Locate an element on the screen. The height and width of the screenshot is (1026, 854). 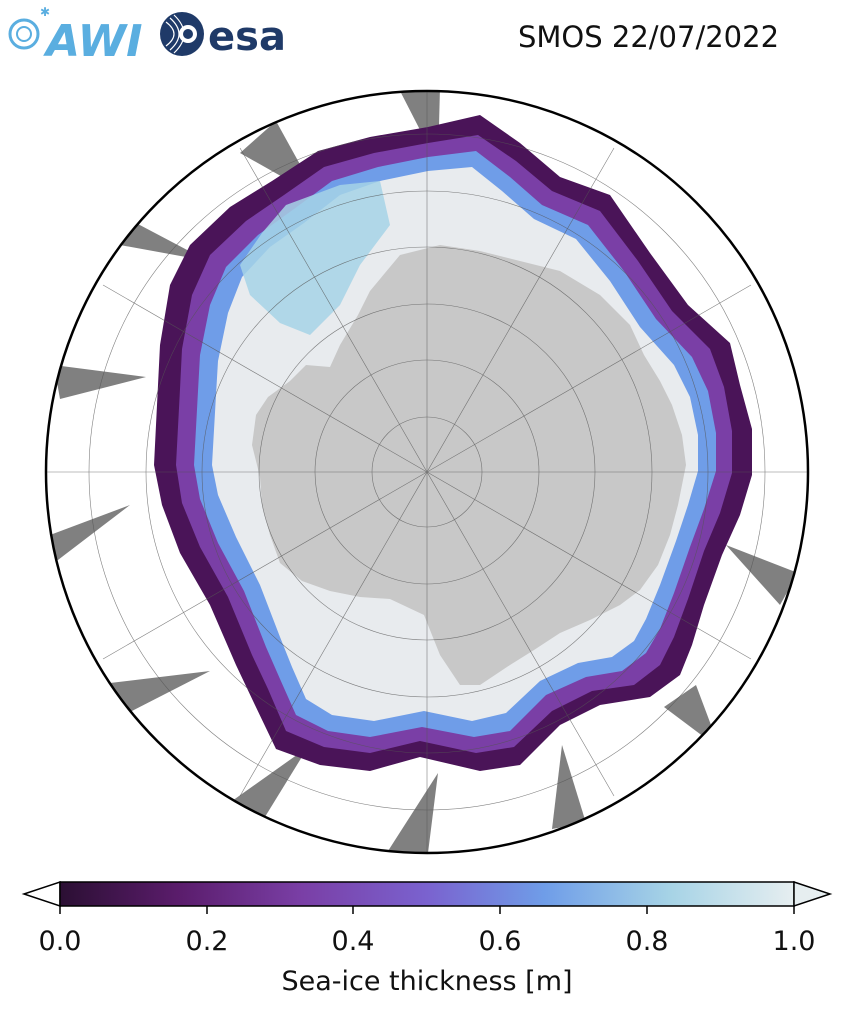
colorbar-tick-label: 0.8 is located at coordinates (647, 941).